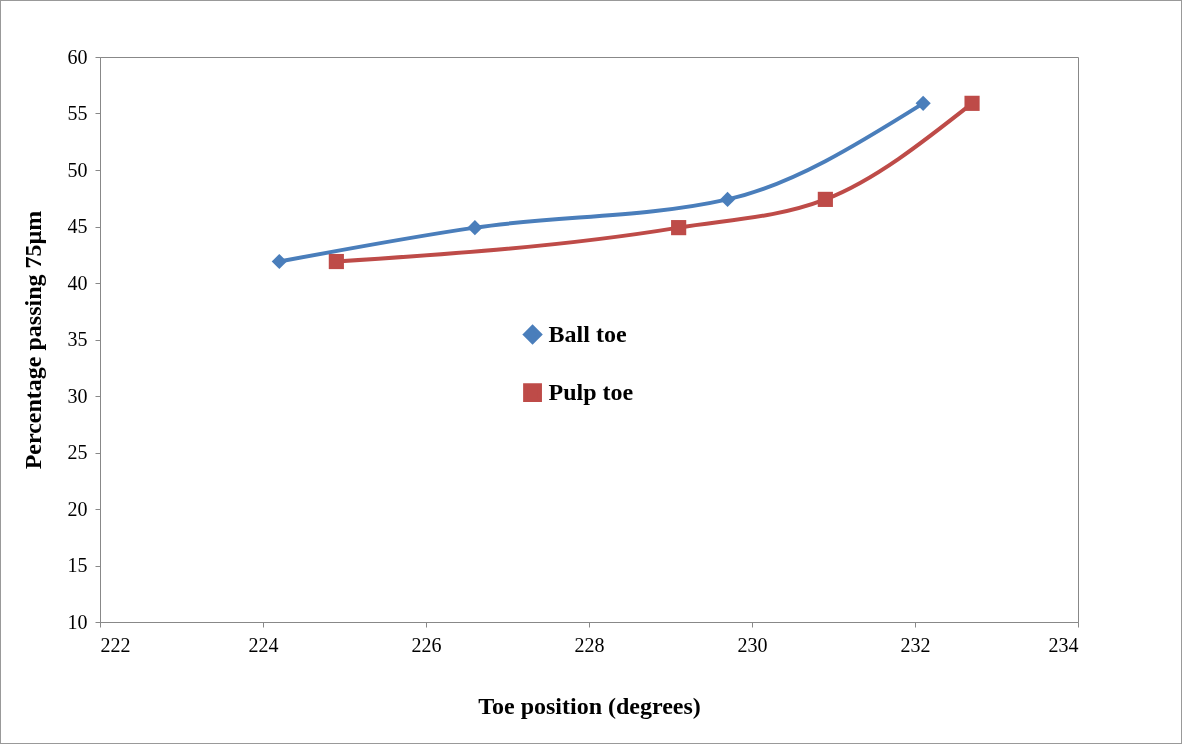 This screenshot has width=1182, height=744. I want to click on y-tick-label: 55, so click(77, 113).